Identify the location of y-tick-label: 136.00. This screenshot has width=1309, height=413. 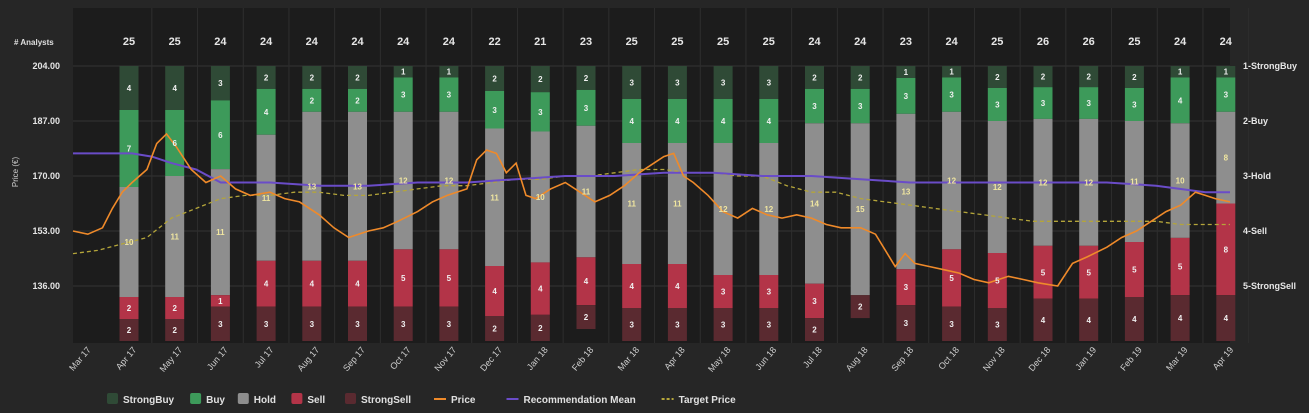
(46, 286).